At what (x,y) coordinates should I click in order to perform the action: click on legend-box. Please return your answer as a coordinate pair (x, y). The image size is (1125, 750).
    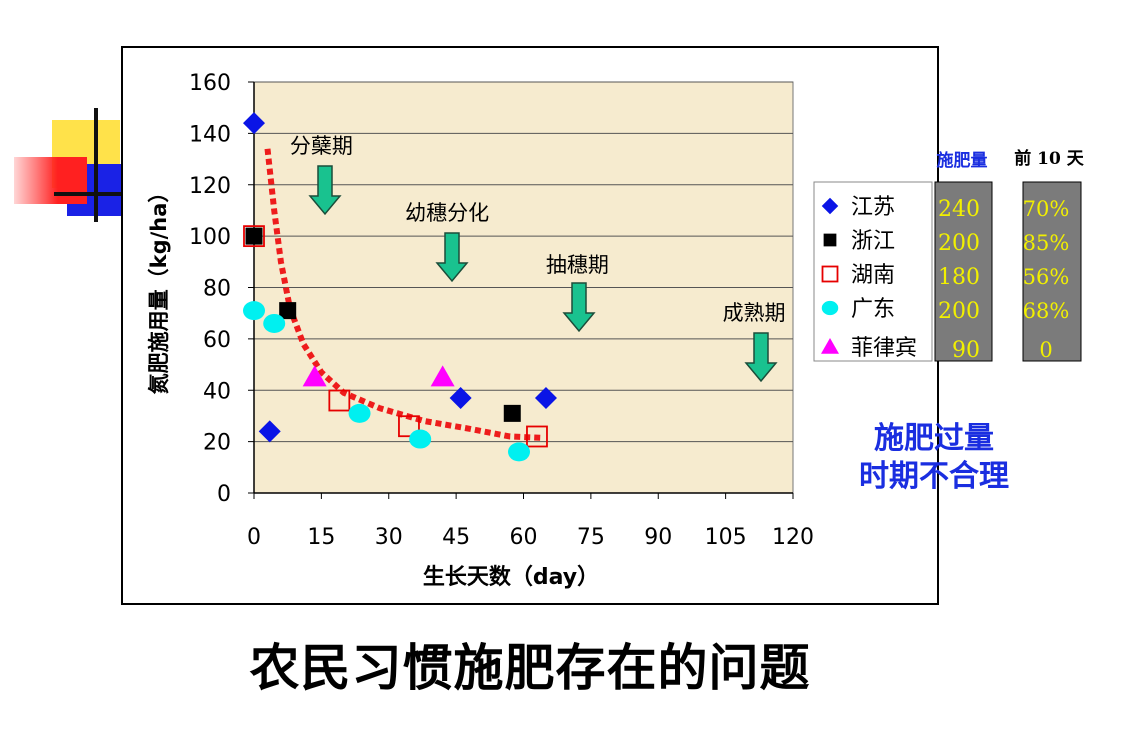
    Looking at the image, I should click on (873, 271).